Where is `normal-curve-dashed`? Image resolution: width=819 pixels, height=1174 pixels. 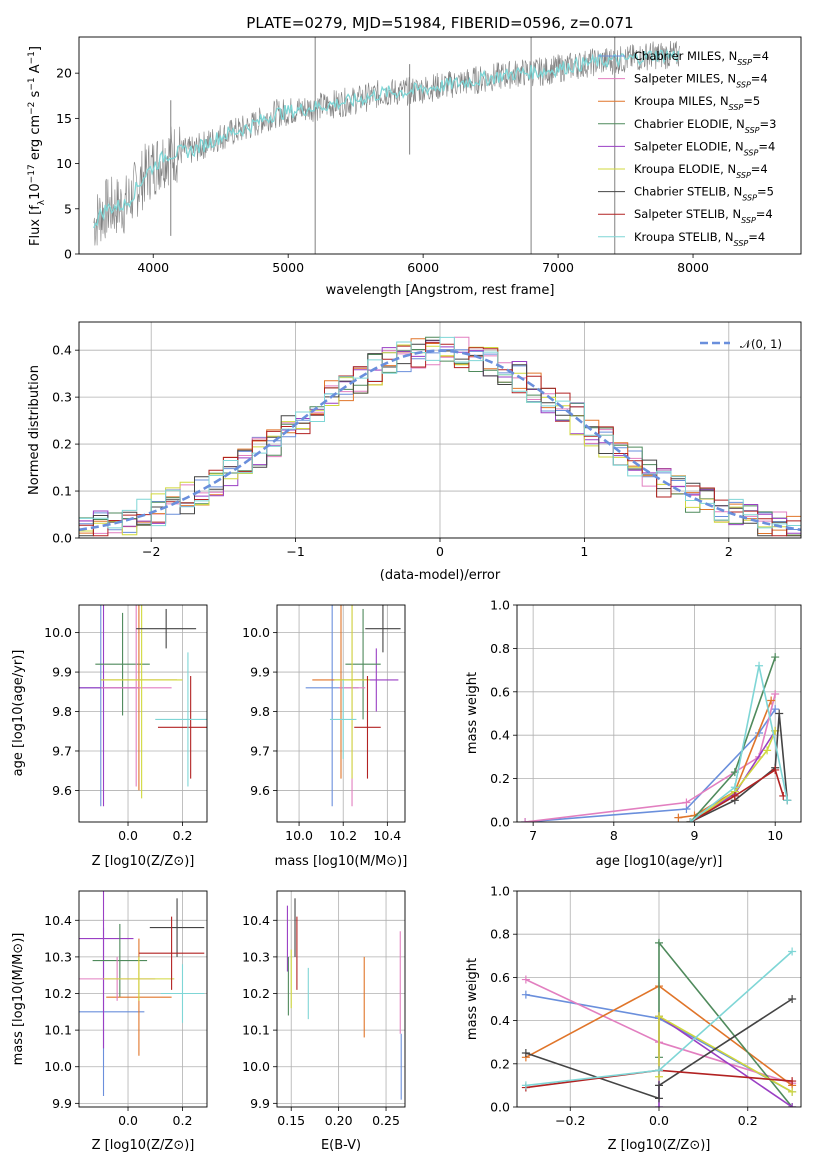
normal-curve-dashed is located at coordinates (440, 440).